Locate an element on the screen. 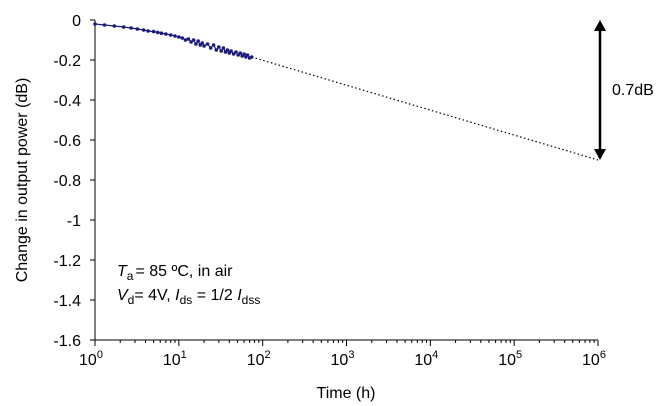 The image size is (664, 406). condition-line-2: Vd= 4V, Ids = 1/2 Idss is located at coordinates (188, 297).